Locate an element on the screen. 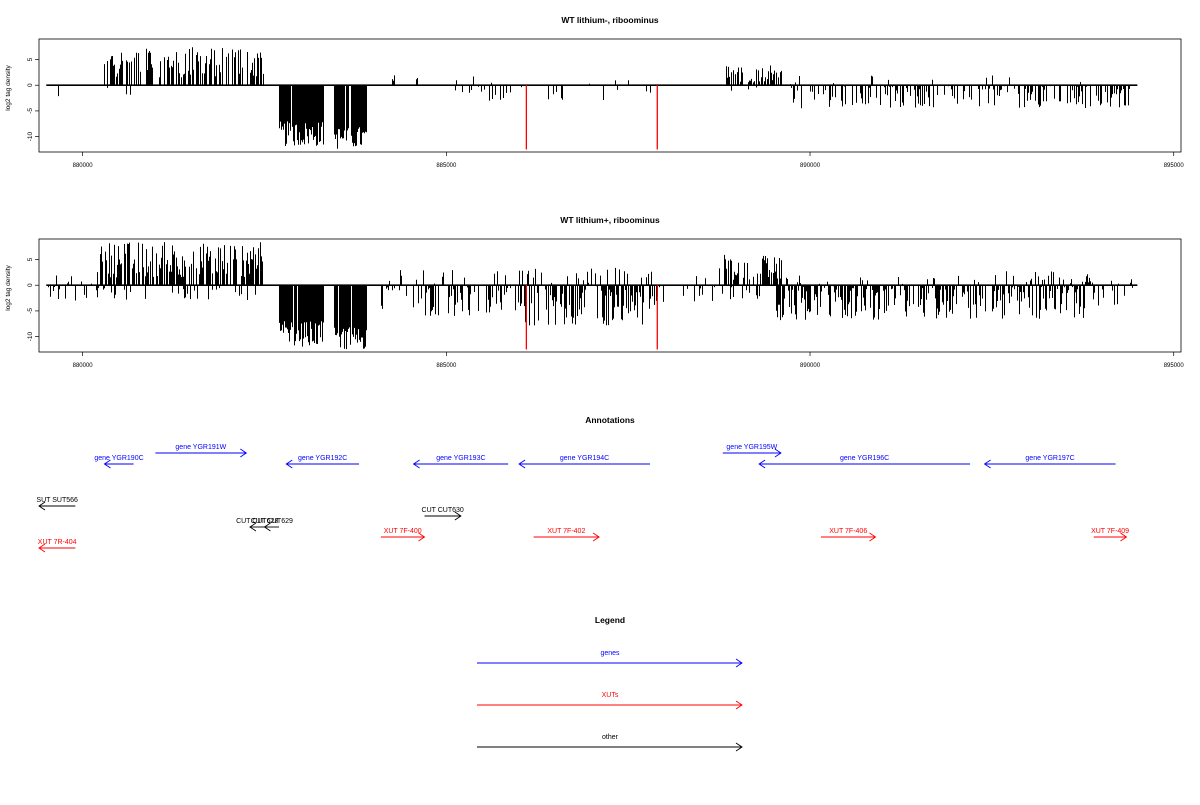  annotation-label: SUT SUT566 is located at coordinates (57, 500).